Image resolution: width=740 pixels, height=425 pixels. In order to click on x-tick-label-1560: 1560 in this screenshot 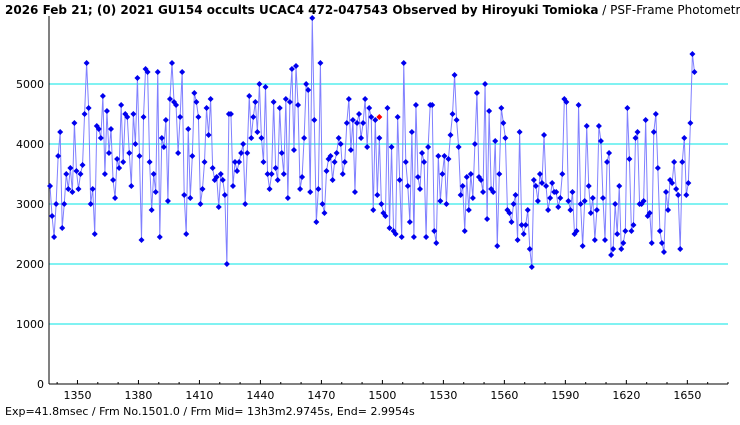, I will do `click(504, 395)`.